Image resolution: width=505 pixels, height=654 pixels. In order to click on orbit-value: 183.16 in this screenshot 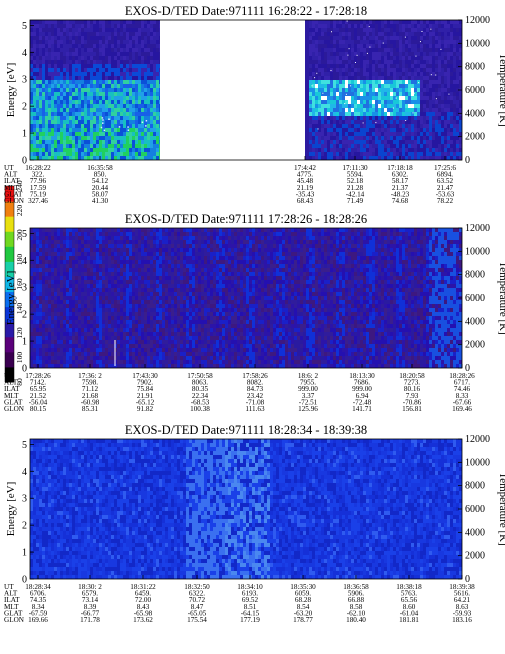, I will do `click(462, 620)`.